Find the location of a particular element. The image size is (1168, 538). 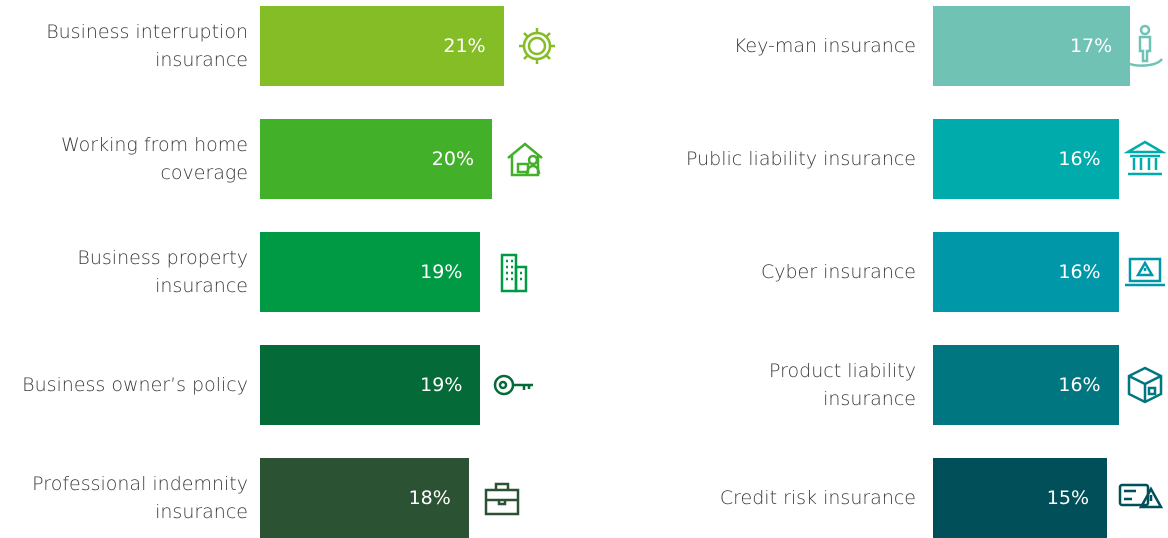

category-text: Public liability insurance is located at coordinates (801, 159).